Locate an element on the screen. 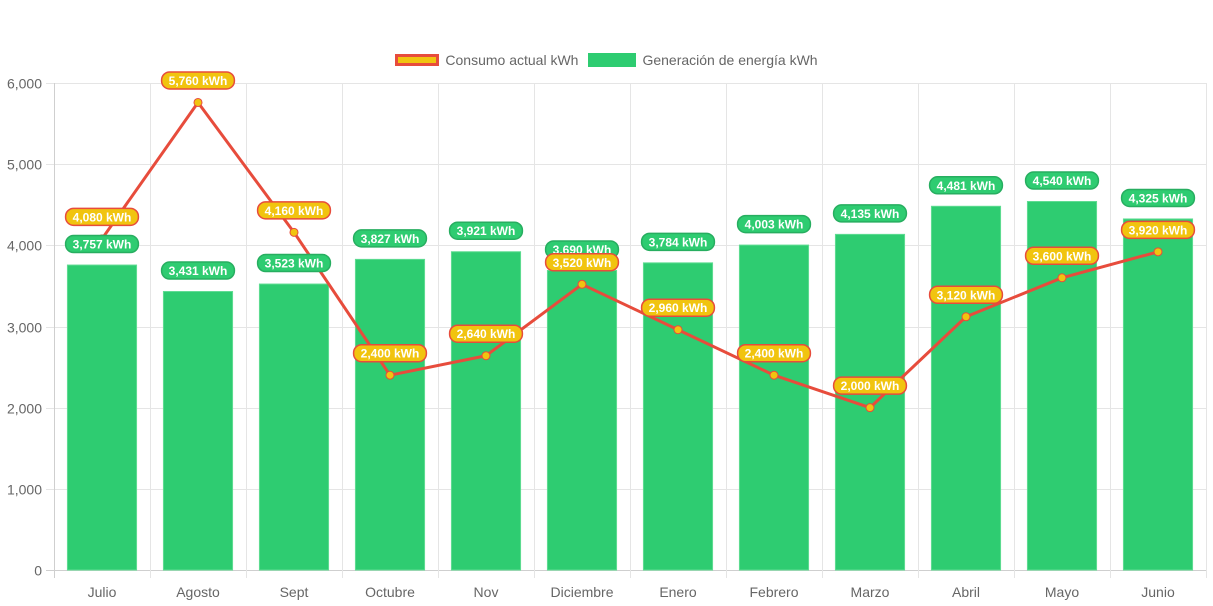 This screenshot has height=606, width=1213. bar-data-label-text: 3,921 kWh is located at coordinates (486, 231).